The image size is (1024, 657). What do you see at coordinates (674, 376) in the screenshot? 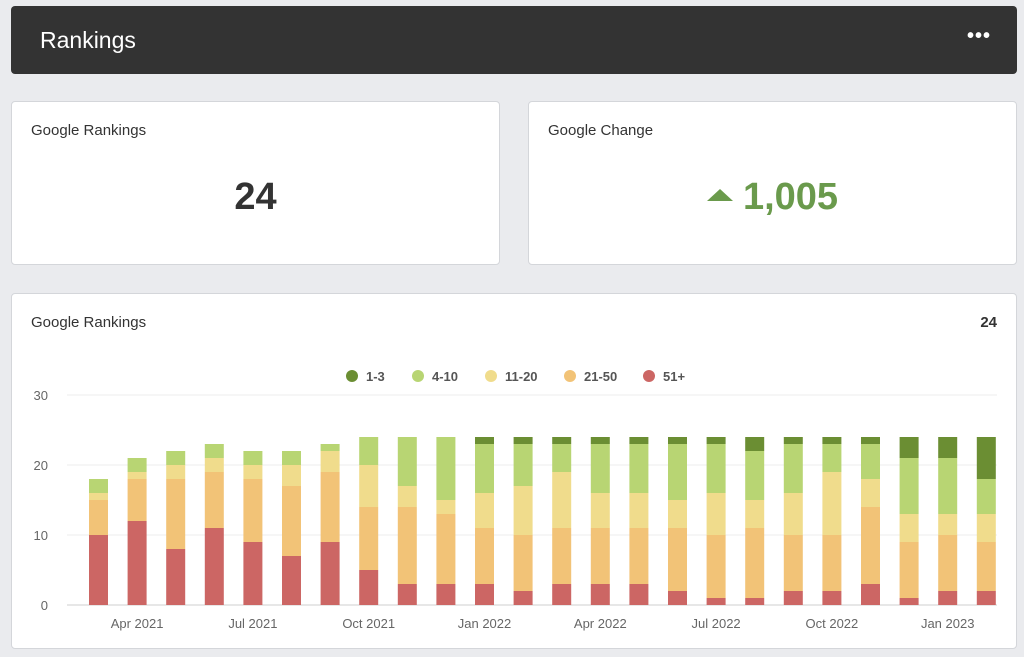
I see `legend-label: 51+` at bounding box center [674, 376].